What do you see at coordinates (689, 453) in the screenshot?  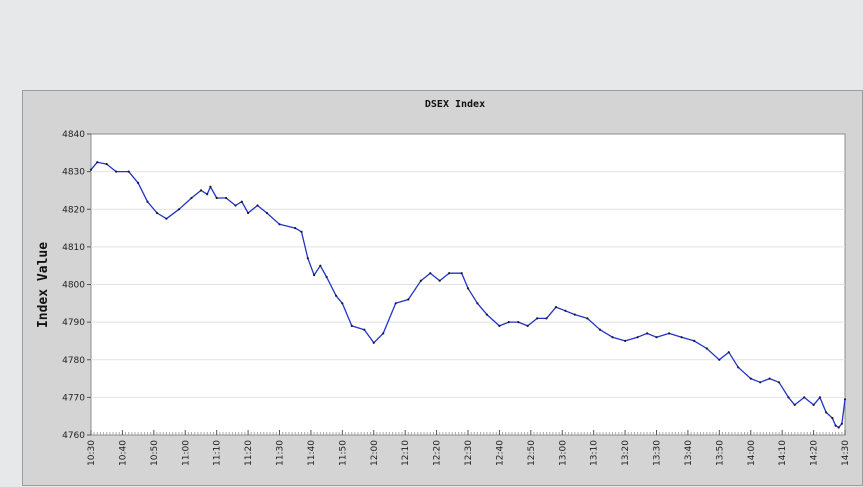 I see `x-tick-label: 13:40` at bounding box center [689, 453].